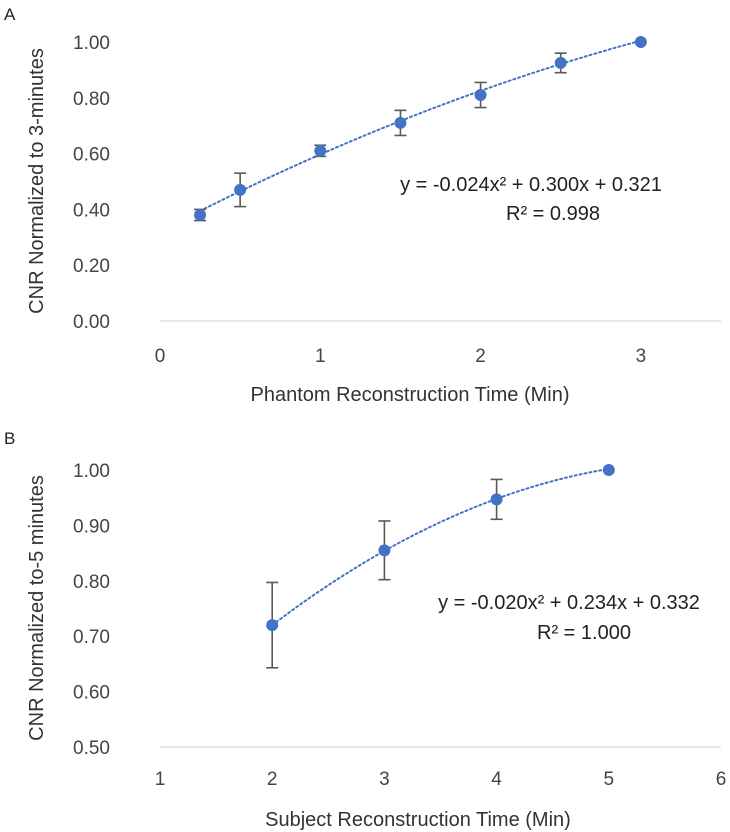 Image resolution: width=730 pixels, height=832 pixels. What do you see at coordinates (609, 779) in the screenshot?
I see `x-tick-label-b: 5` at bounding box center [609, 779].